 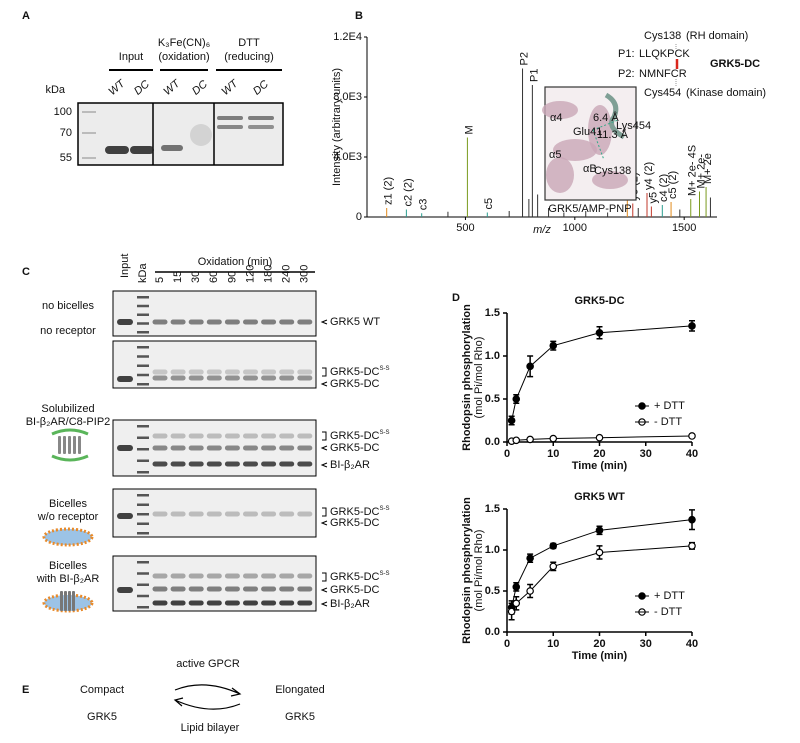 I want to click on group-label: Input, so click(x=131, y=57).